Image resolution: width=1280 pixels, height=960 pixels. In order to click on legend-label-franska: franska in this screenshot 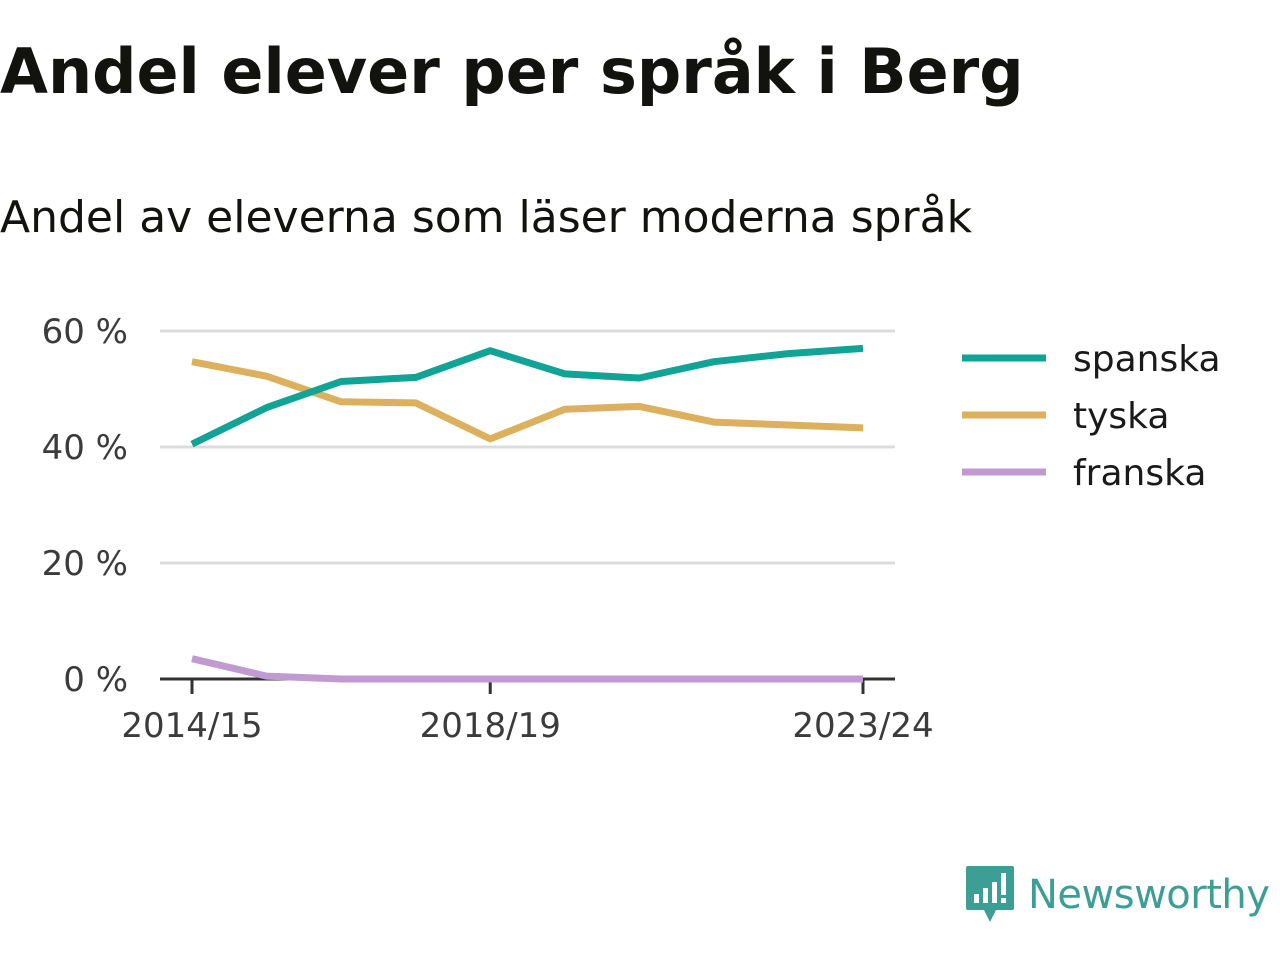, I will do `click(1139, 473)`.